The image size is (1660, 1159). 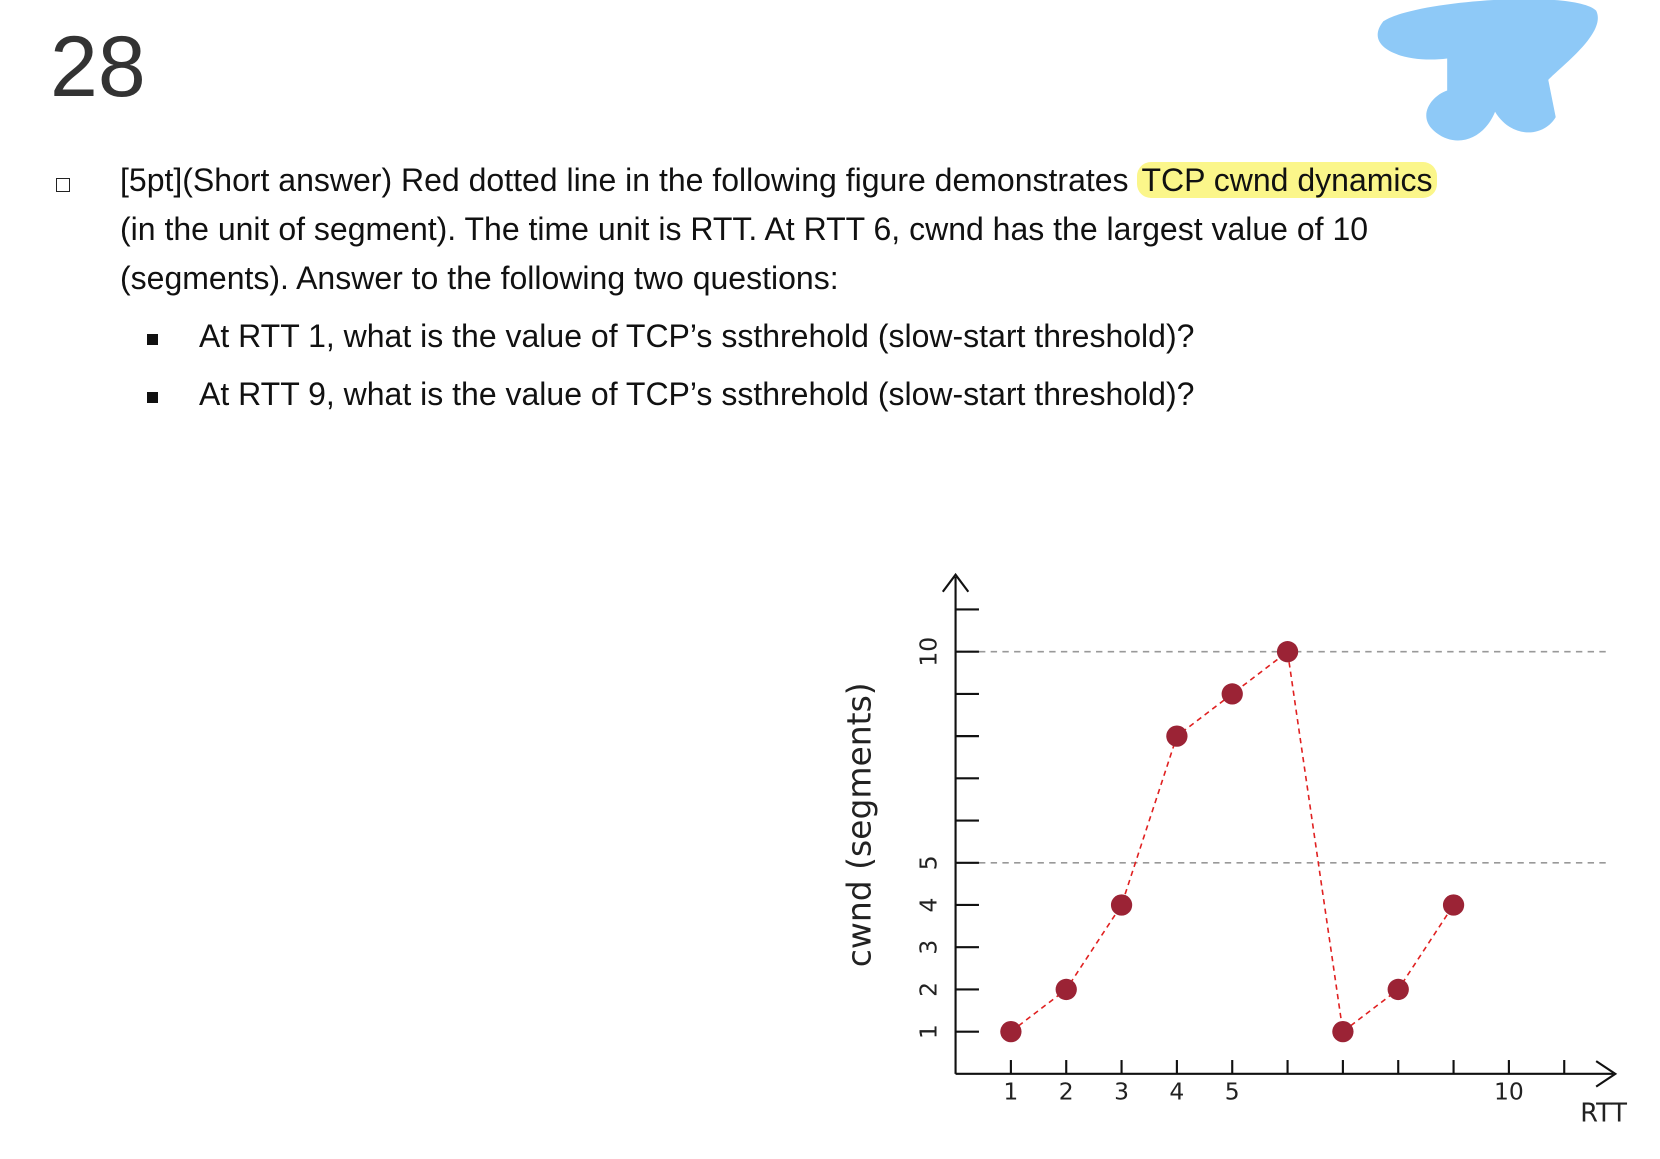 I want to click on x-tick-label: 5, so click(x=1232, y=1091).